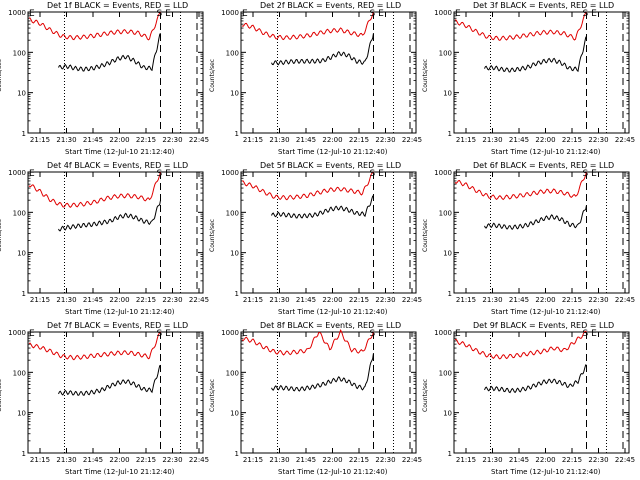 This screenshot has height=480, width=640. What do you see at coordinates (544, 325) in the screenshot?
I see `panel-title: Det 9f BLACK = Events, RED = LLD` at bounding box center [544, 325].